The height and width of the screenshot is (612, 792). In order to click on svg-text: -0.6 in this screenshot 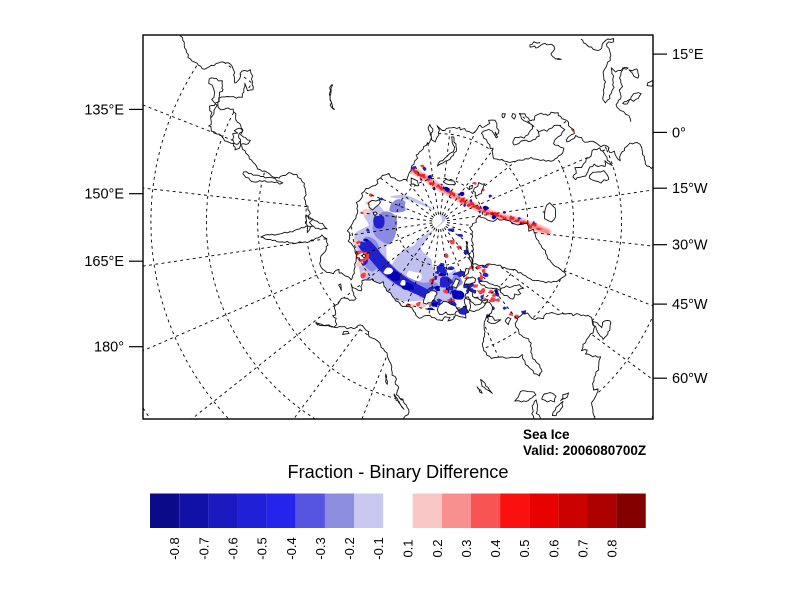, I will do `click(232, 548)`.